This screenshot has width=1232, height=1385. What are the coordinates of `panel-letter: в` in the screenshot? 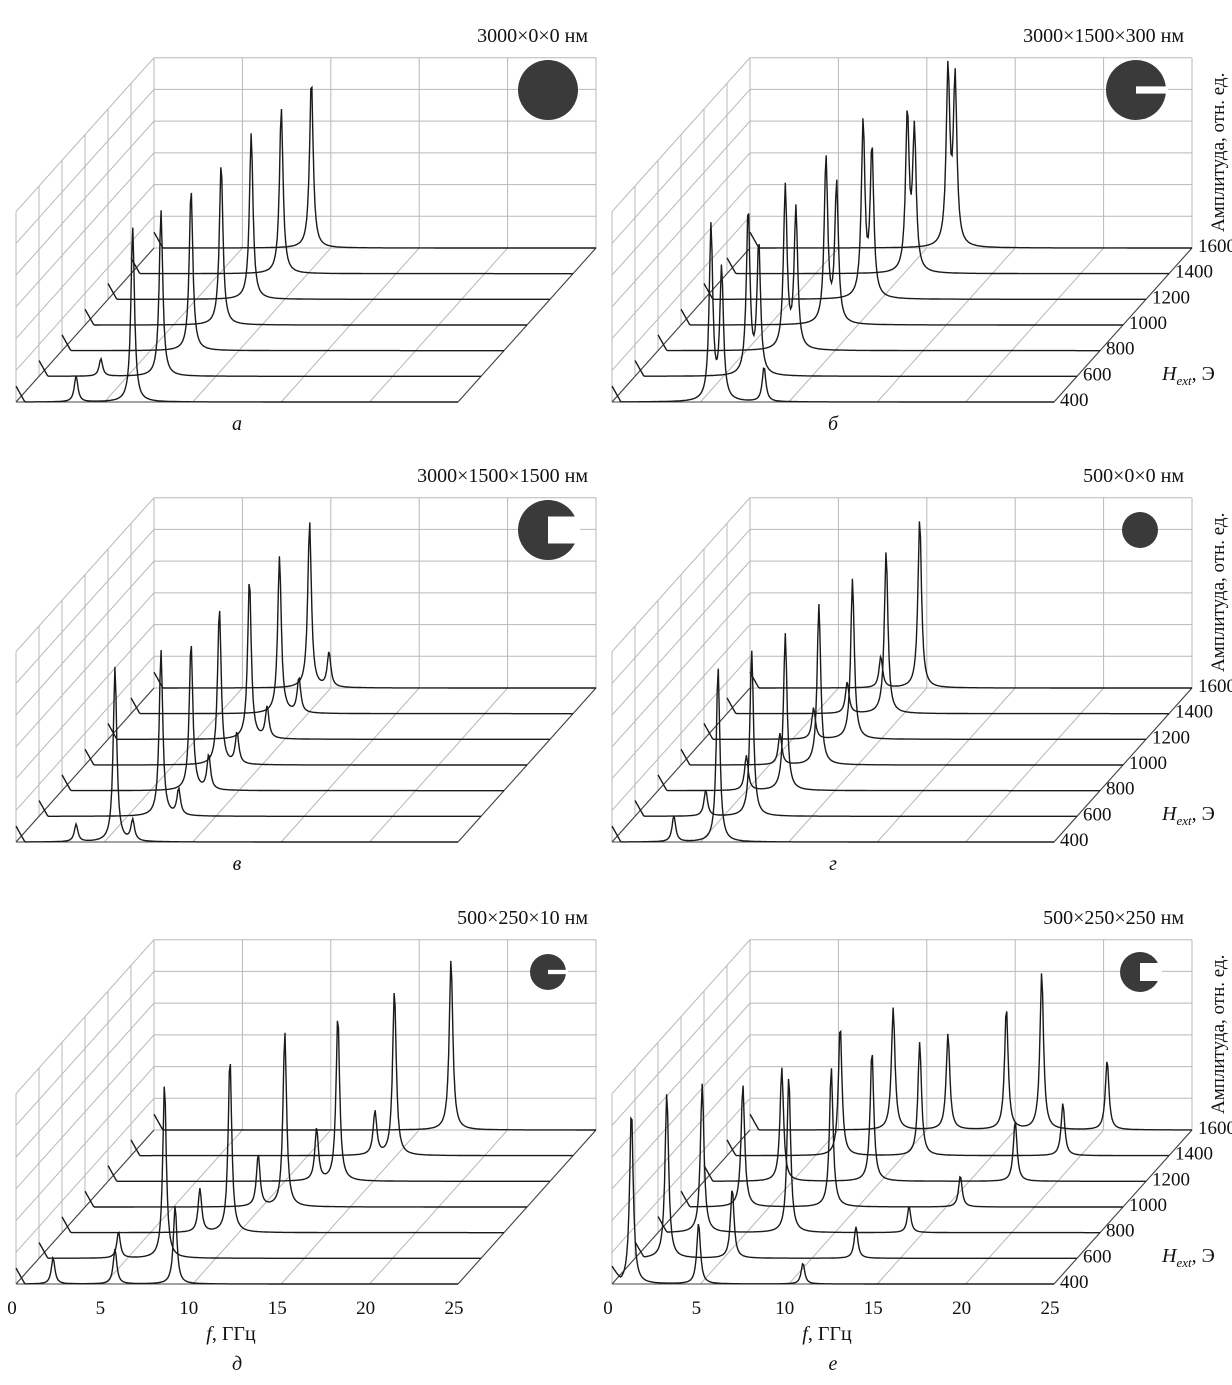 It's located at (237, 864).